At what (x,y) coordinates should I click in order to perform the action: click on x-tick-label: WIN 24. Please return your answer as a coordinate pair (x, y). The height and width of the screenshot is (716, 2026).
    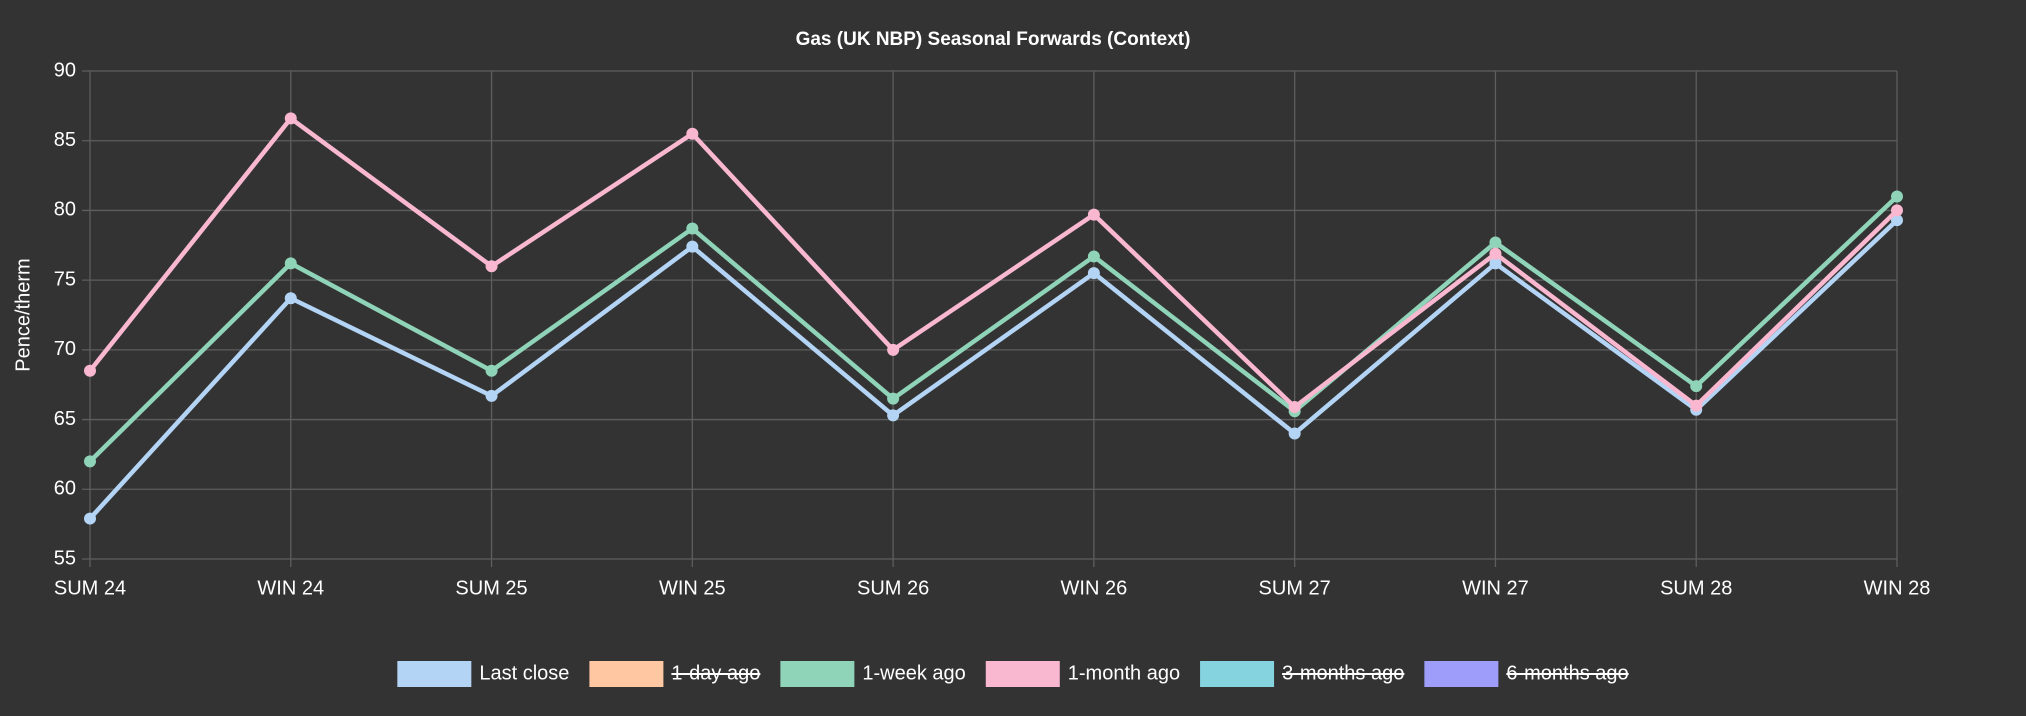
    Looking at the image, I should click on (290, 588).